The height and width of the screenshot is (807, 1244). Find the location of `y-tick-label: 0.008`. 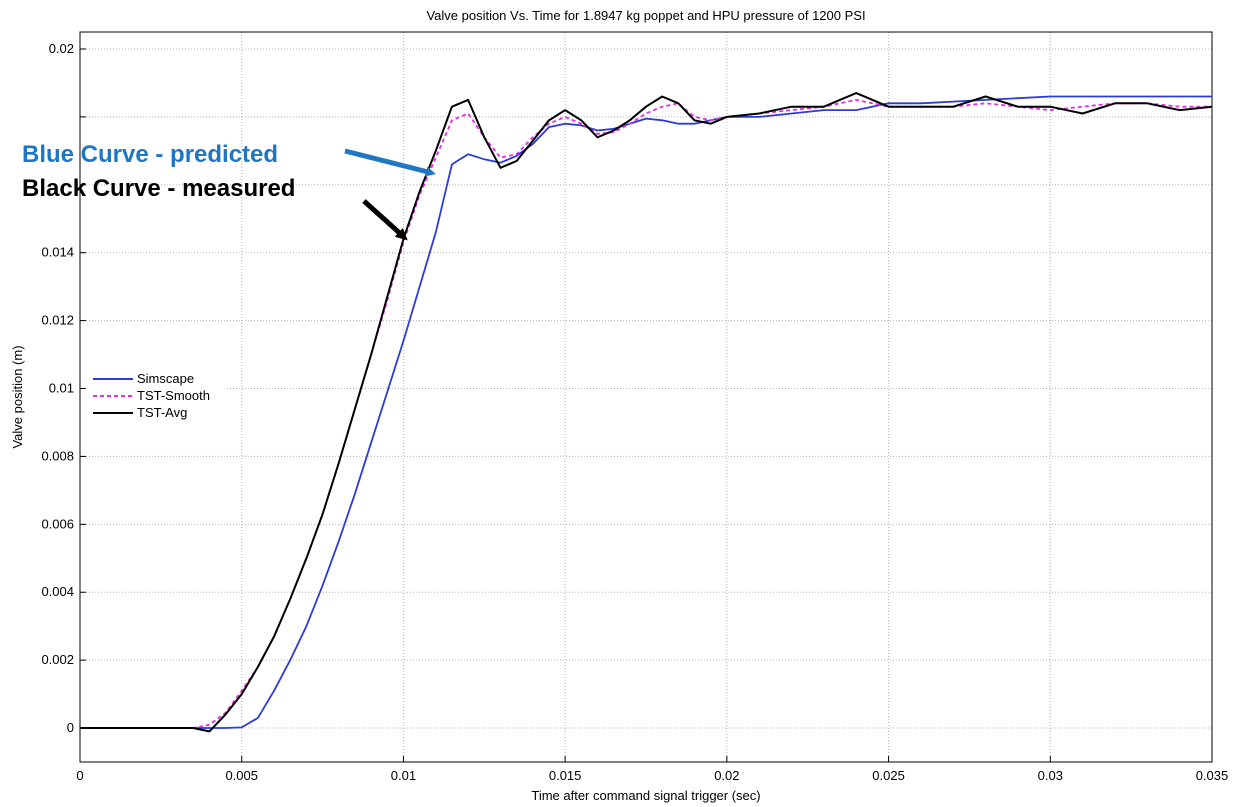

y-tick-label: 0.008 is located at coordinates (57, 455).